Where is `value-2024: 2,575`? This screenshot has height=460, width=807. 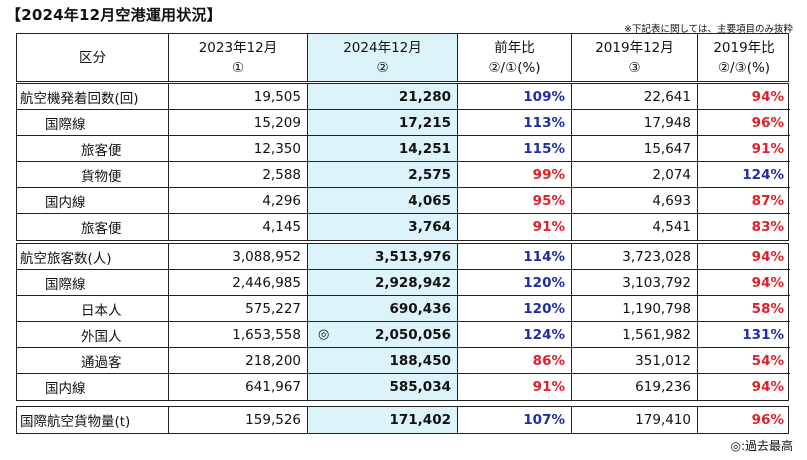
value-2024: 2,575 is located at coordinates (429, 174).